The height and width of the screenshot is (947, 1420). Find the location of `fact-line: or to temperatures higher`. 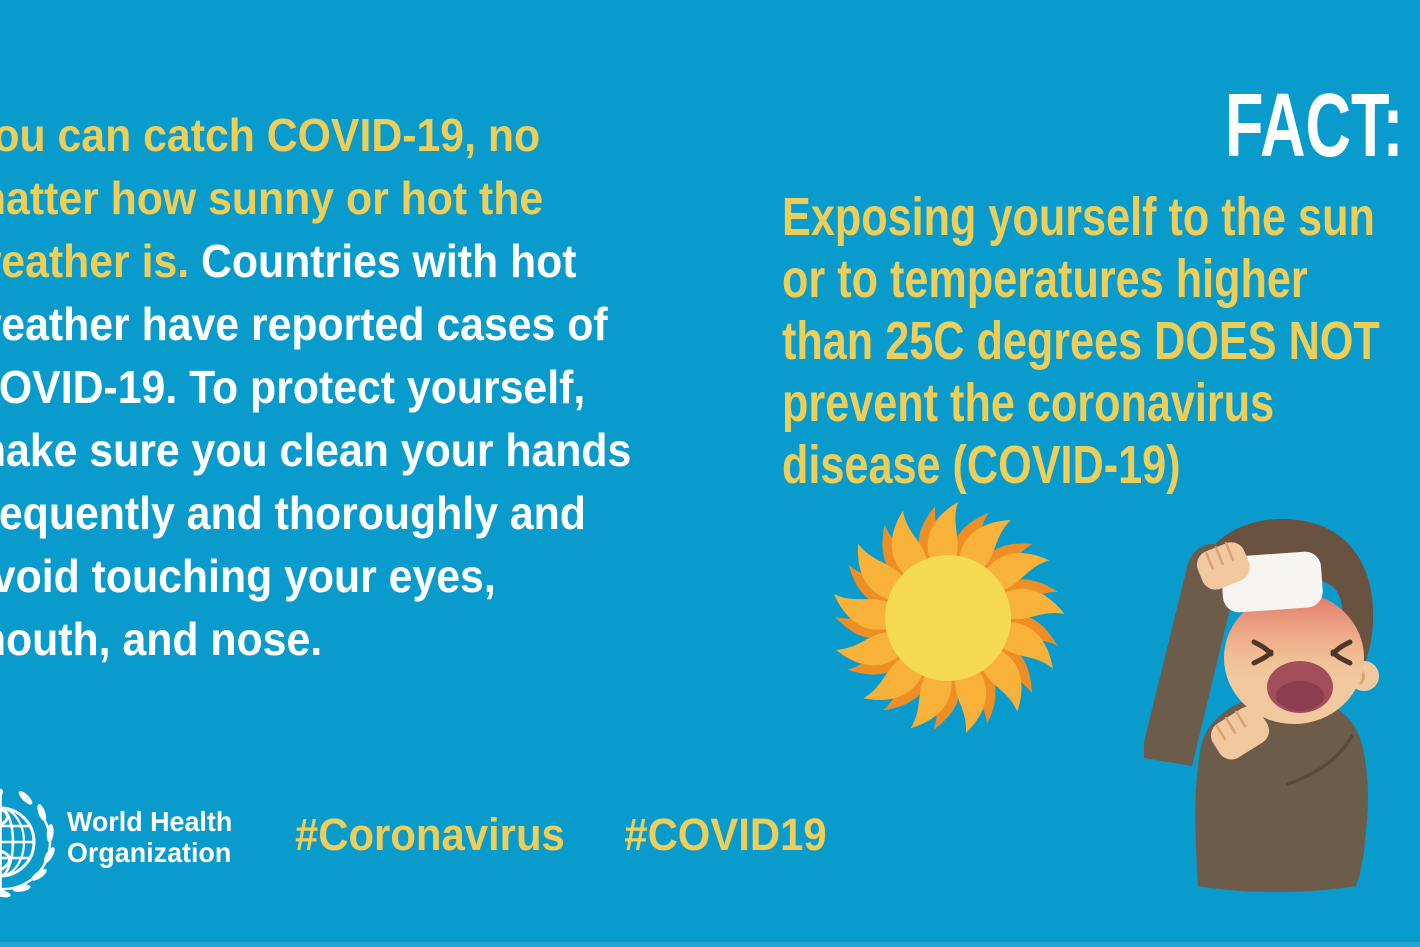

fact-line: or to temperatures higher is located at coordinates (1045, 279).